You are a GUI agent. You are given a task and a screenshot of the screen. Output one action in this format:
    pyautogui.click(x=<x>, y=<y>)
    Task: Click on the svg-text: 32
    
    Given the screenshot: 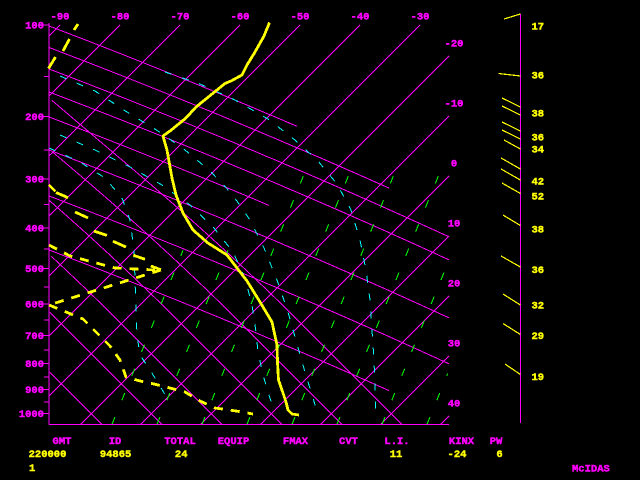 What is the action you would take?
    pyautogui.click(x=538, y=307)
    